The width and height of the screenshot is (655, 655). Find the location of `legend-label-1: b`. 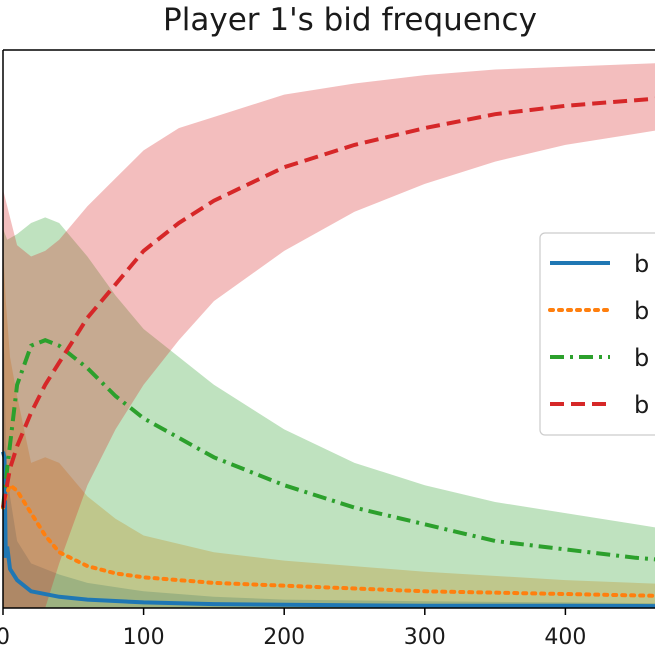

legend-label-1: b is located at coordinates (641, 264).